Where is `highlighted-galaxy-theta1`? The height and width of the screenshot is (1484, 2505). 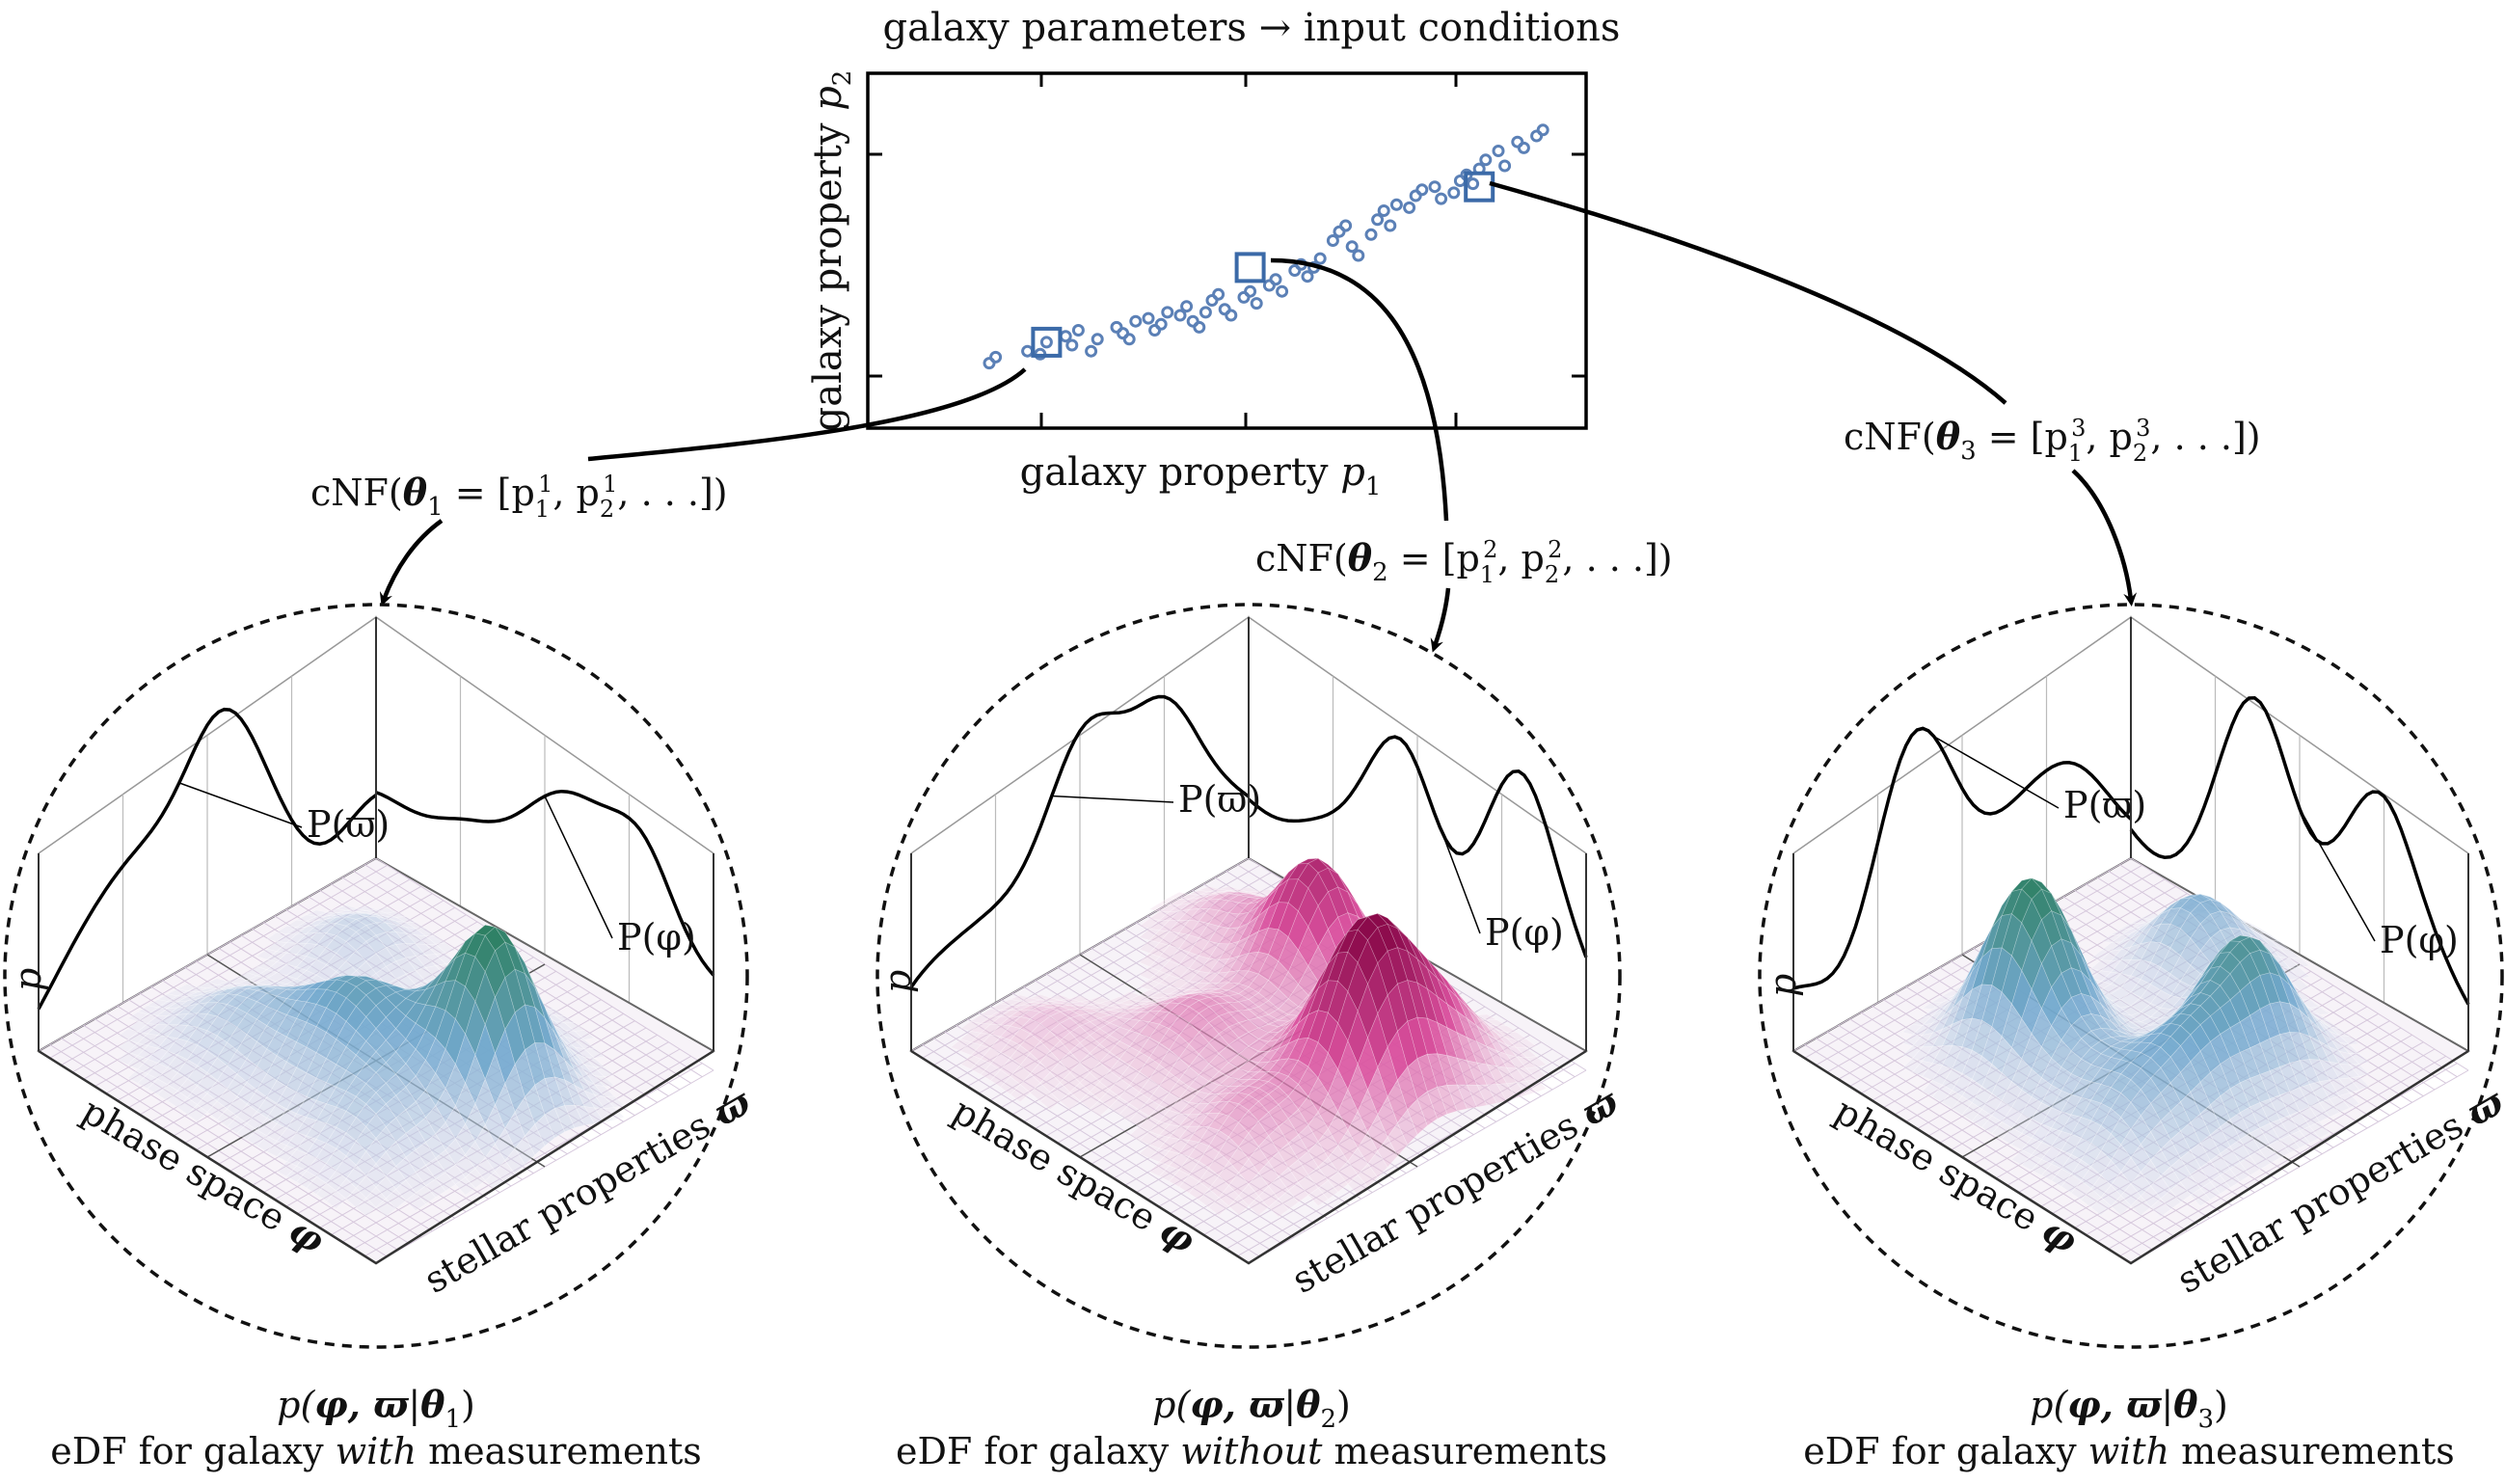 highlighted-galaxy-theta1 is located at coordinates (1047, 342).